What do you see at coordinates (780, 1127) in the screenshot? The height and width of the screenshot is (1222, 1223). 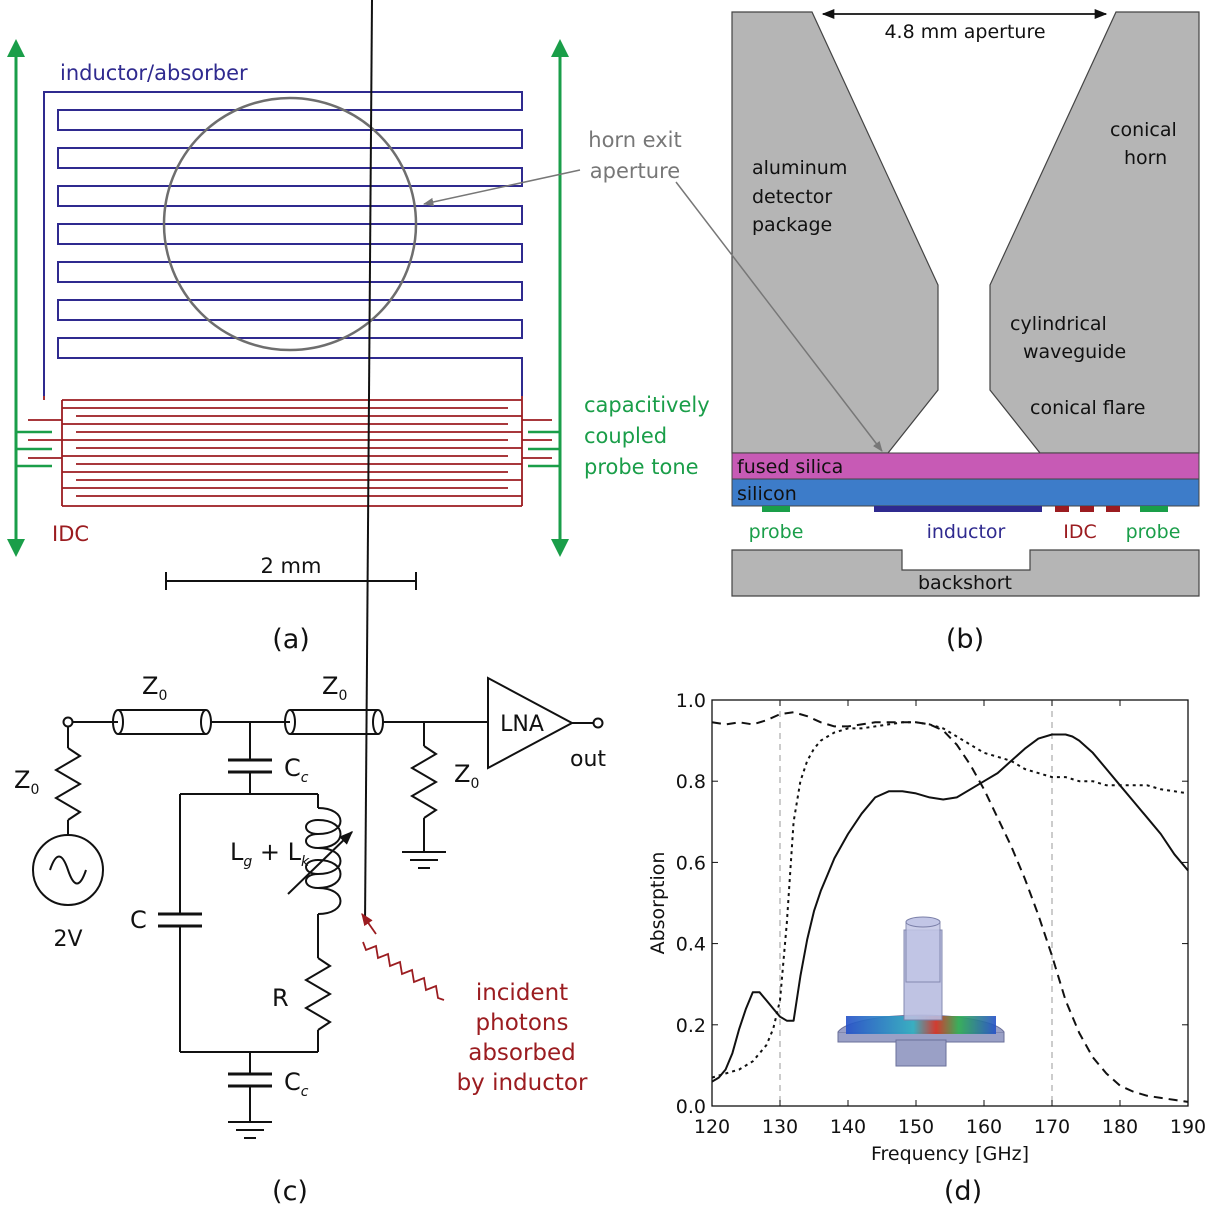 I see `x-tick-label: 130` at bounding box center [780, 1127].